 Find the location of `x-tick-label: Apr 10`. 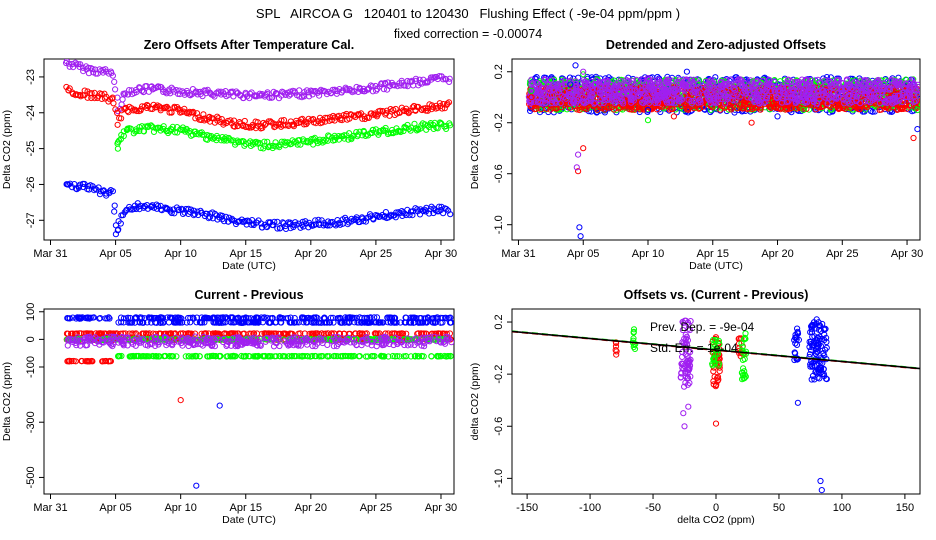

x-tick-label: Apr 10 is located at coordinates (180, 254).